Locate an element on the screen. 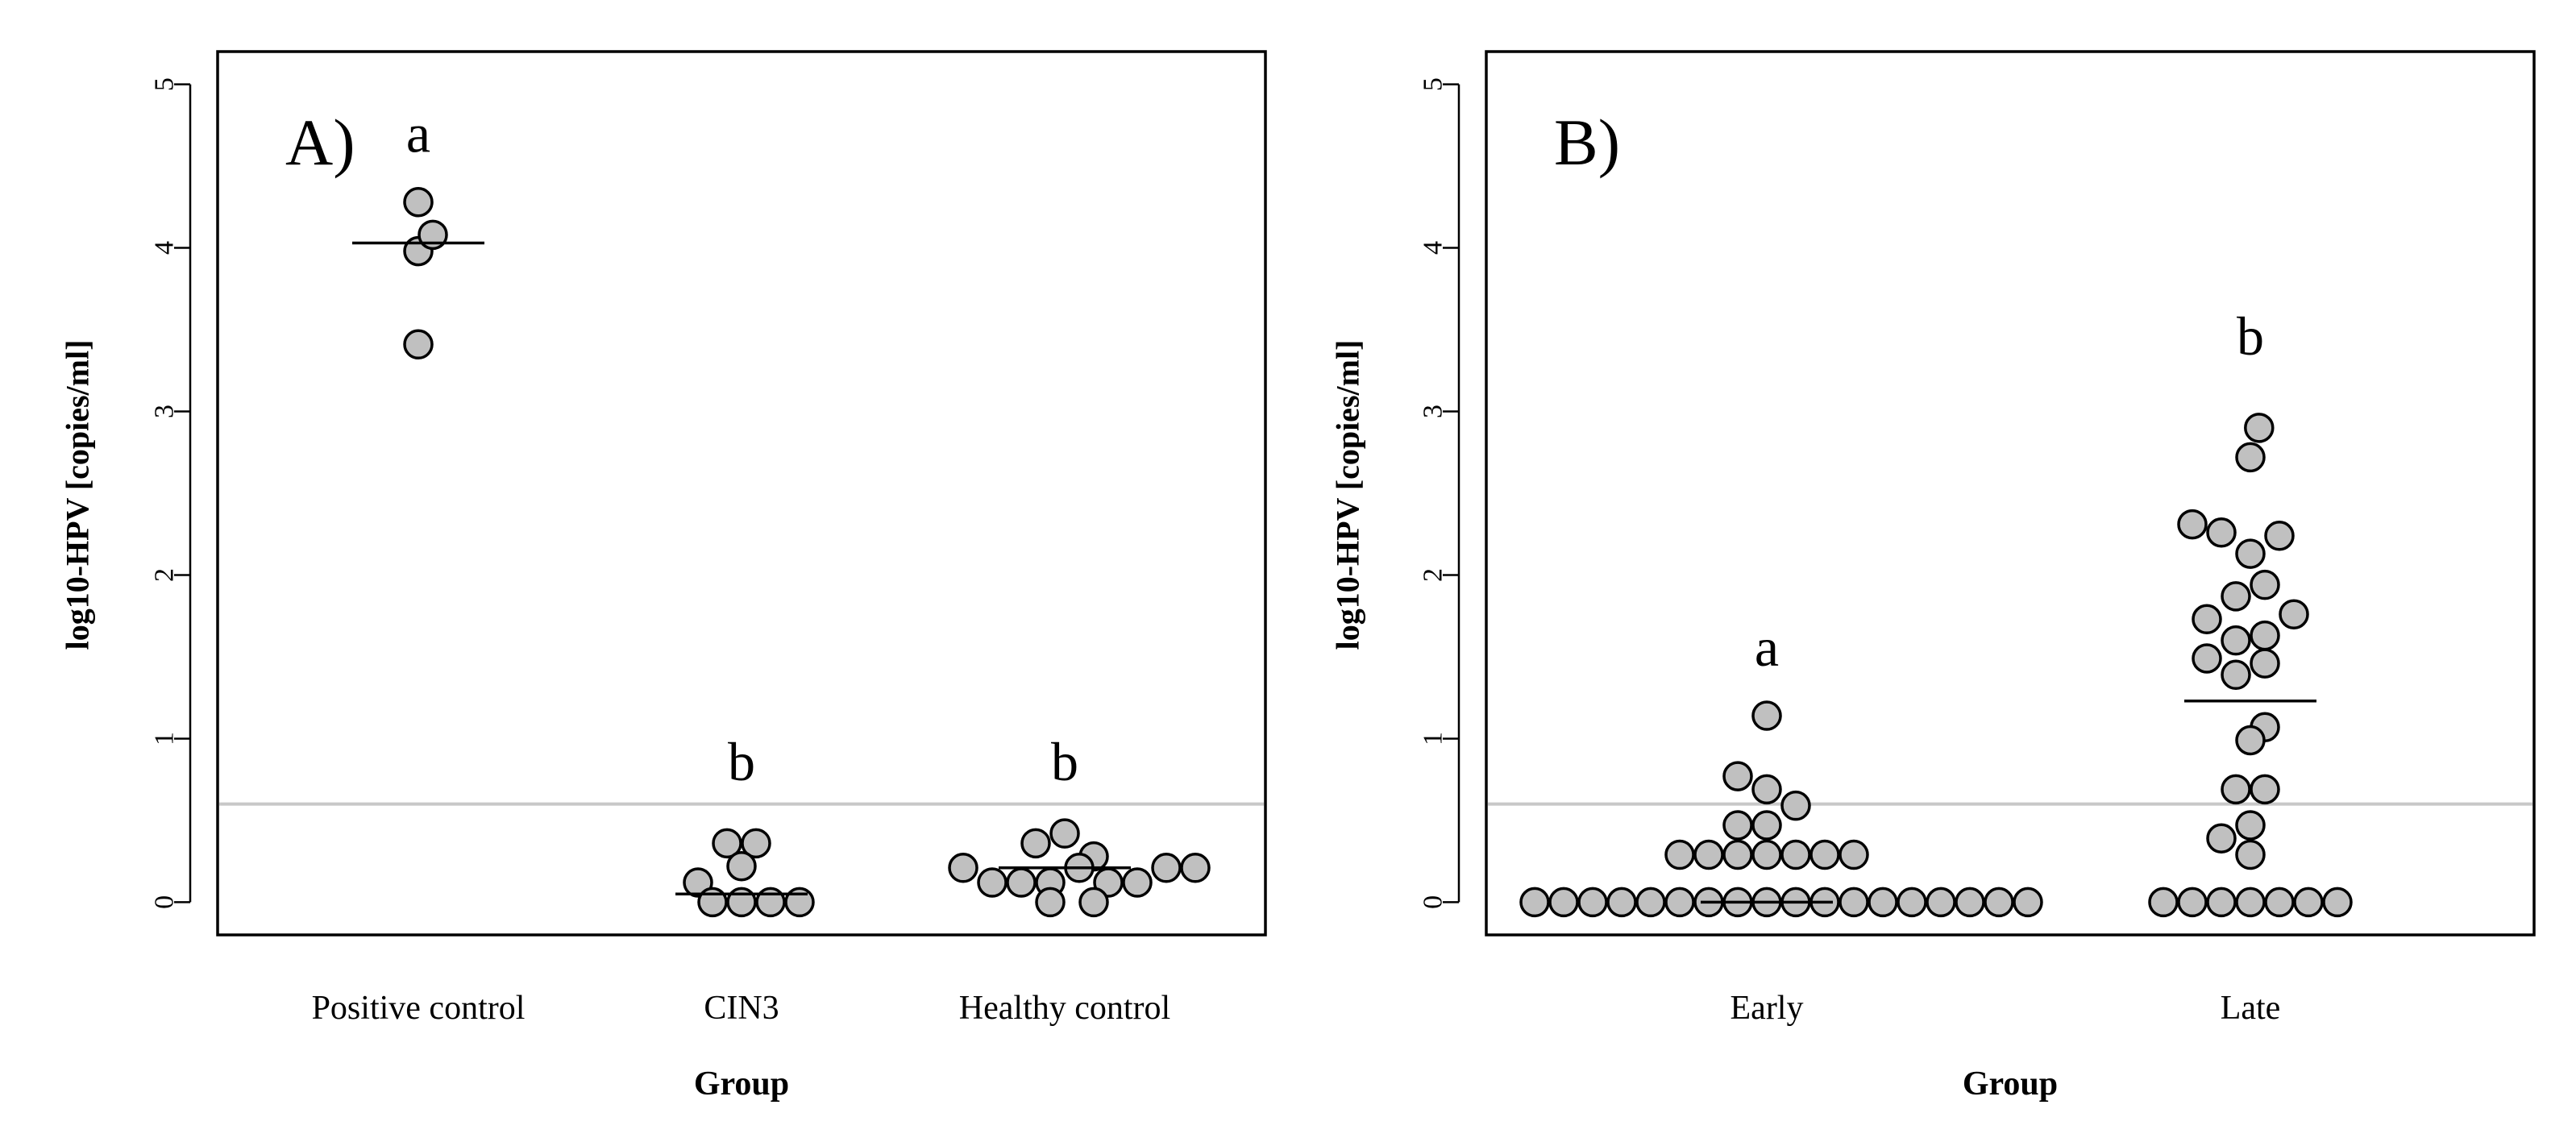 The image size is (2576, 1138). x-tick-label: Early is located at coordinates (1767, 1008).